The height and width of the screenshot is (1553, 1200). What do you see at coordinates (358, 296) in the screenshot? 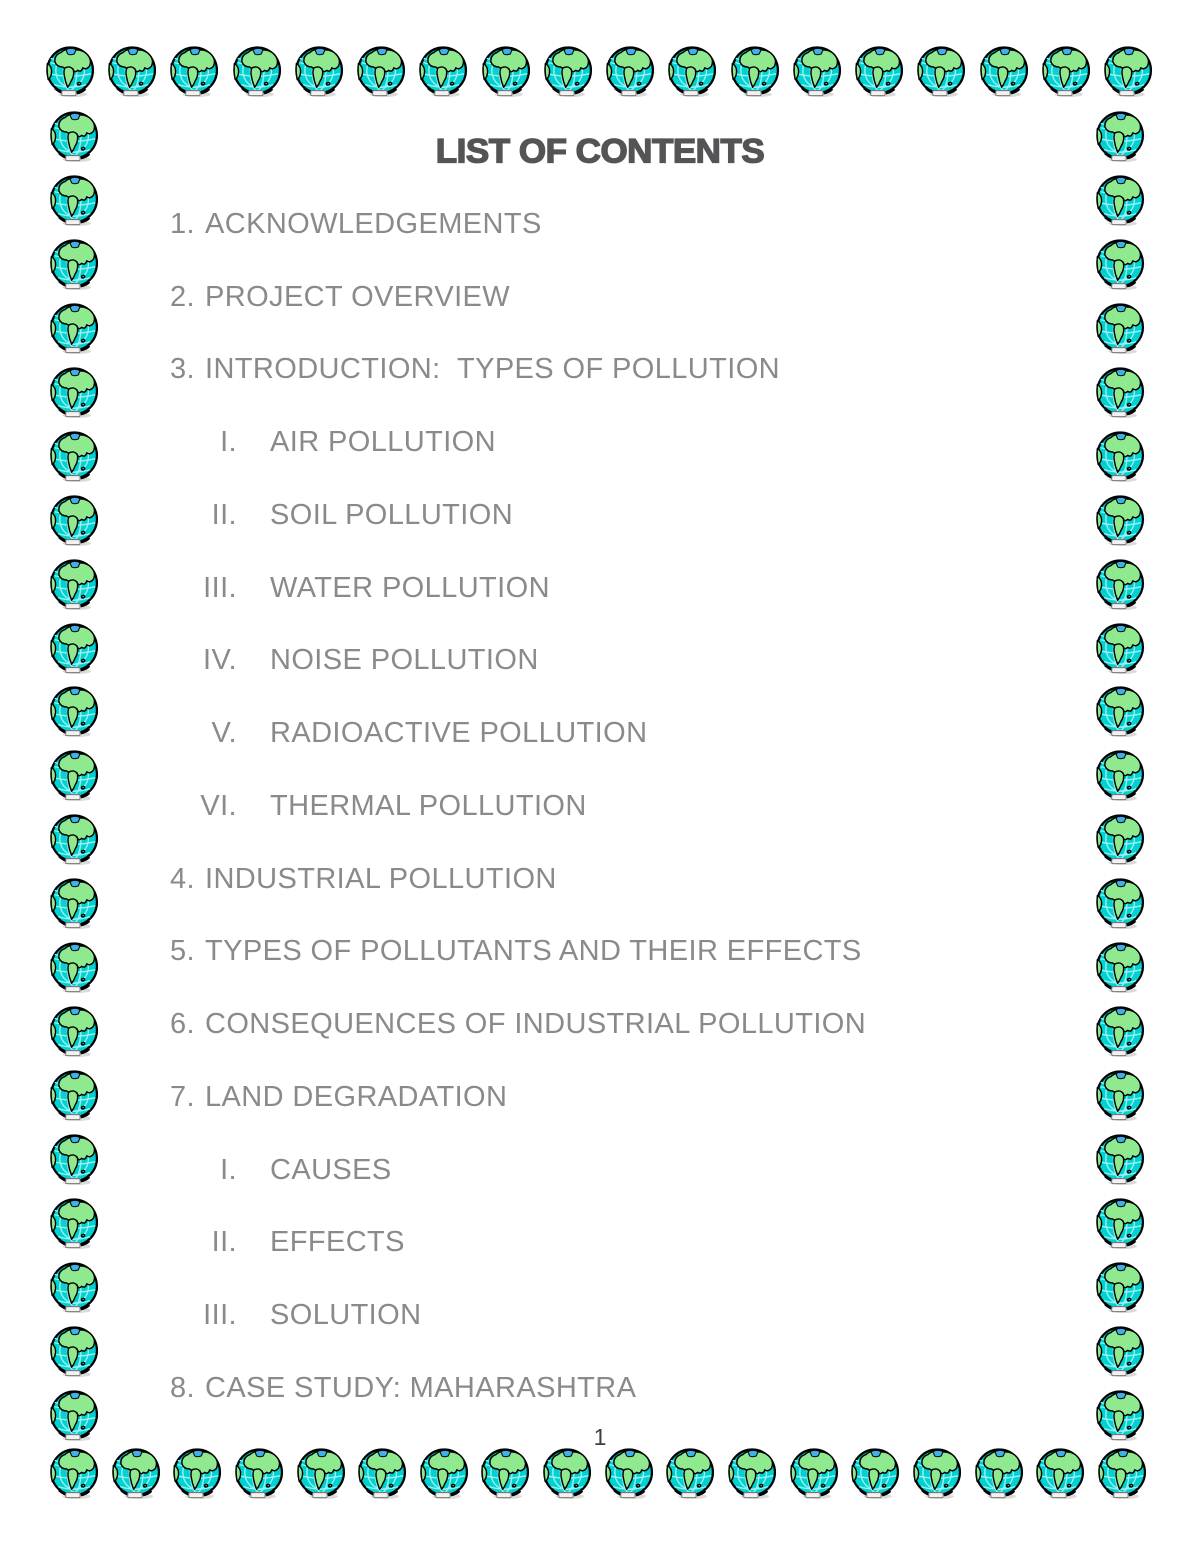
I see `toc-item-label: PROJECT OVERVIEW` at bounding box center [358, 296].